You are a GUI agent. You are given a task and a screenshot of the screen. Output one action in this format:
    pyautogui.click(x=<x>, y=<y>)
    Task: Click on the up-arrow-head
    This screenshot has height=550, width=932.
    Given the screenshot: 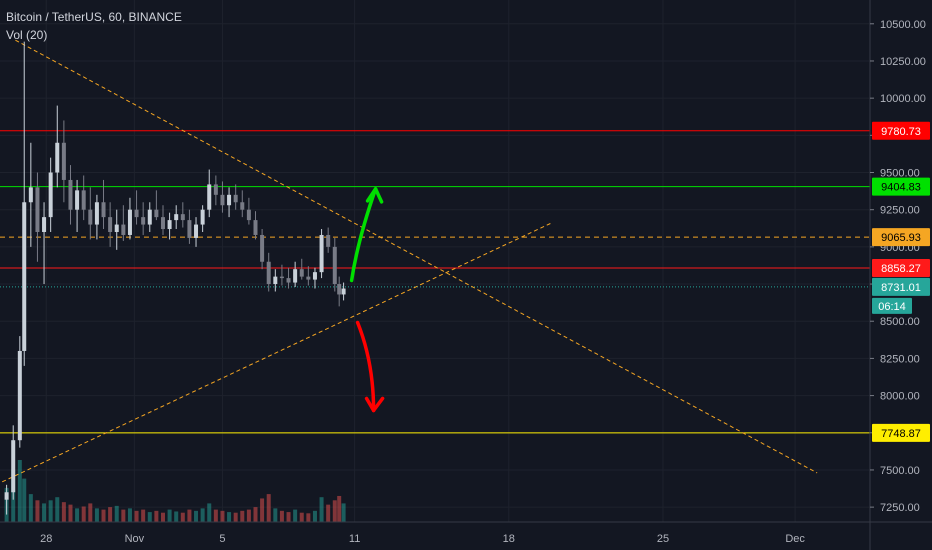 What is the action you would take?
    pyautogui.click(x=374, y=195)
    